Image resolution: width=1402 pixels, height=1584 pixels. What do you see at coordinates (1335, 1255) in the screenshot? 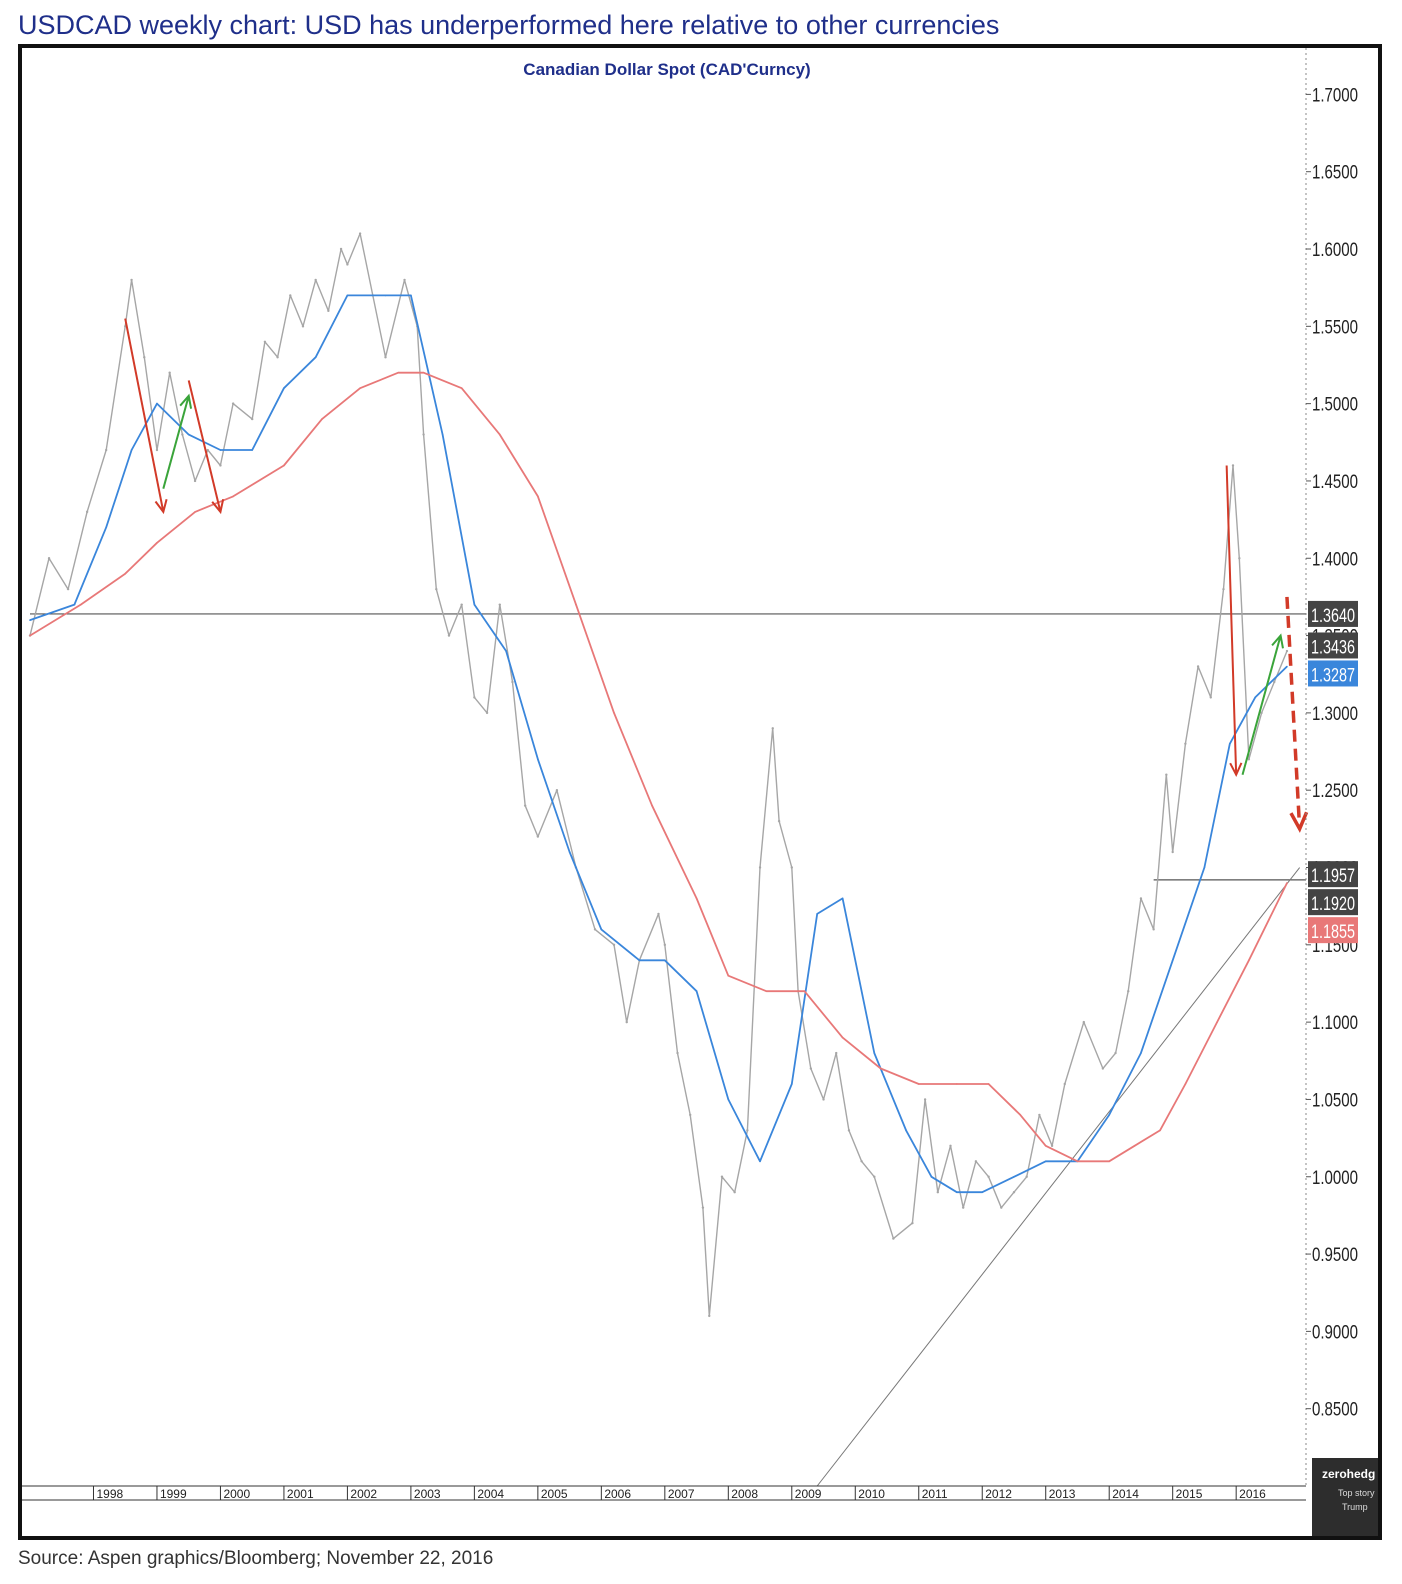
I see `y-tick-label: 0.9500` at bounding box center [1335, 1255].